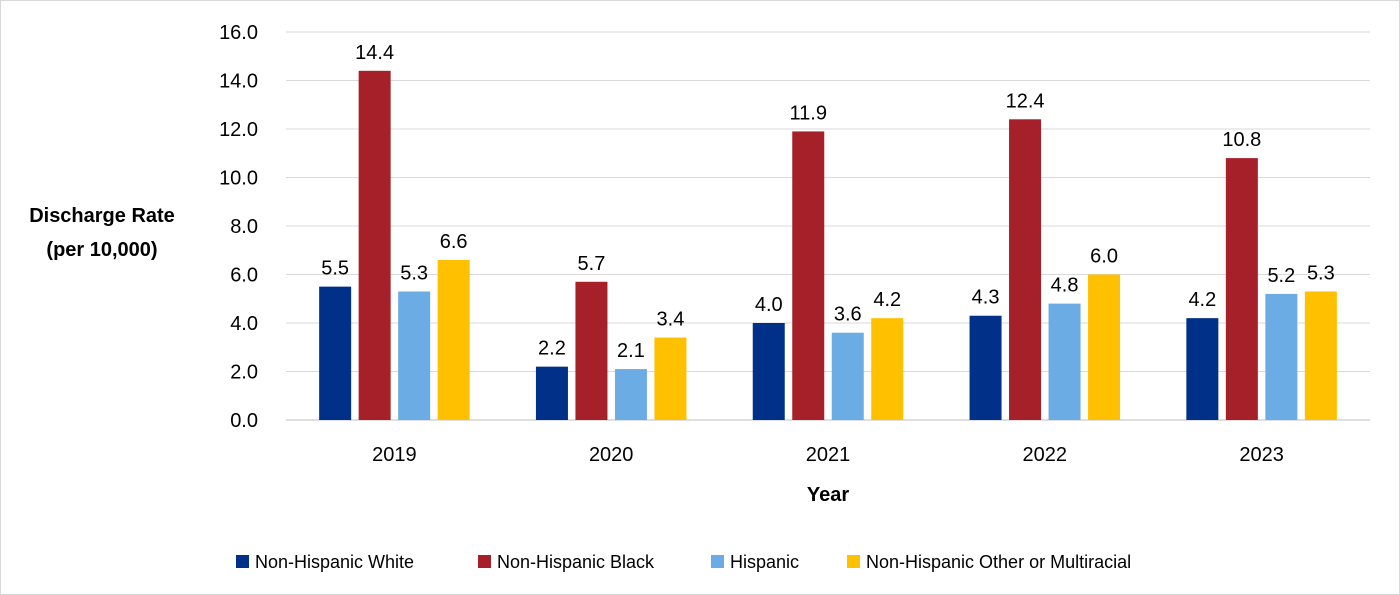  I want to click on y-tick-label: 4.0, so click(244, 324).